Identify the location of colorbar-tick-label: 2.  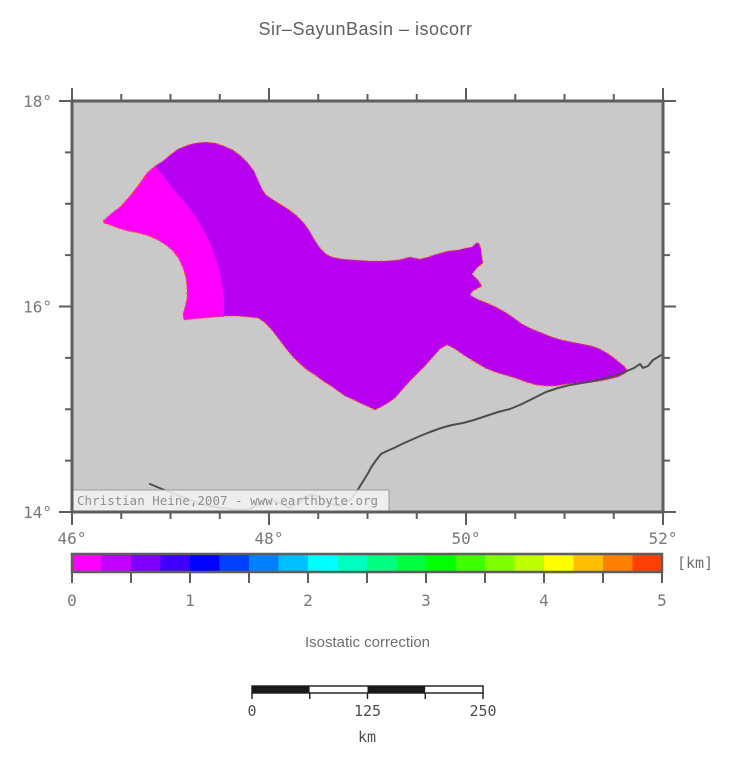
(308, 600).